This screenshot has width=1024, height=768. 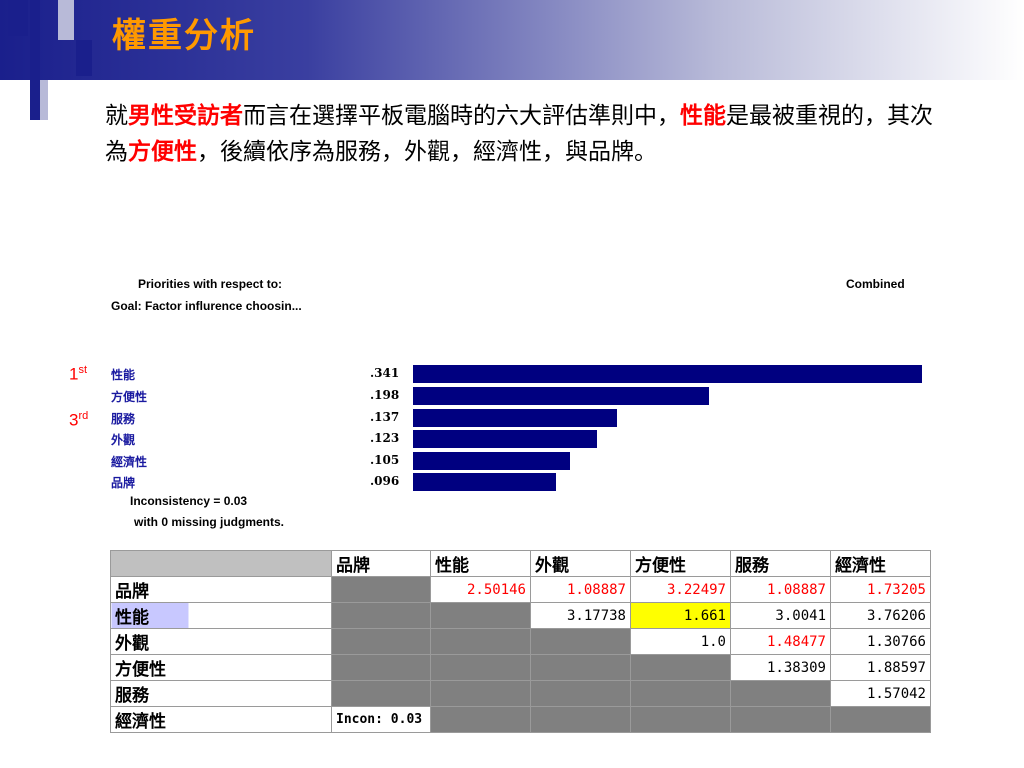 What do you see at coordinates (780, 667) in the screenshot?
I see `matrix-cell: 1.38309` at bounding box center [780, 667].